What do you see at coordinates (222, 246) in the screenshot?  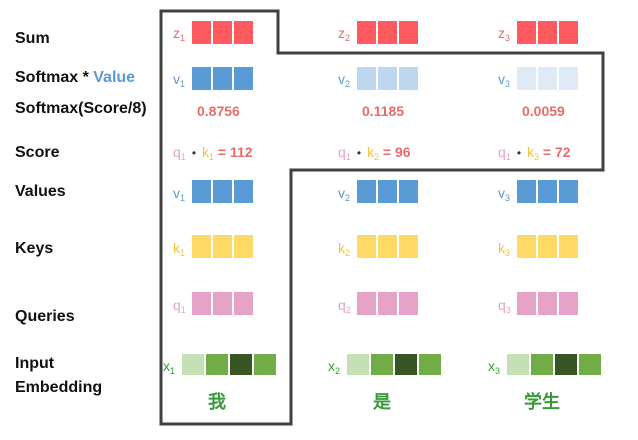 I see `key-k1-vector` at bounding box center [222, 246].